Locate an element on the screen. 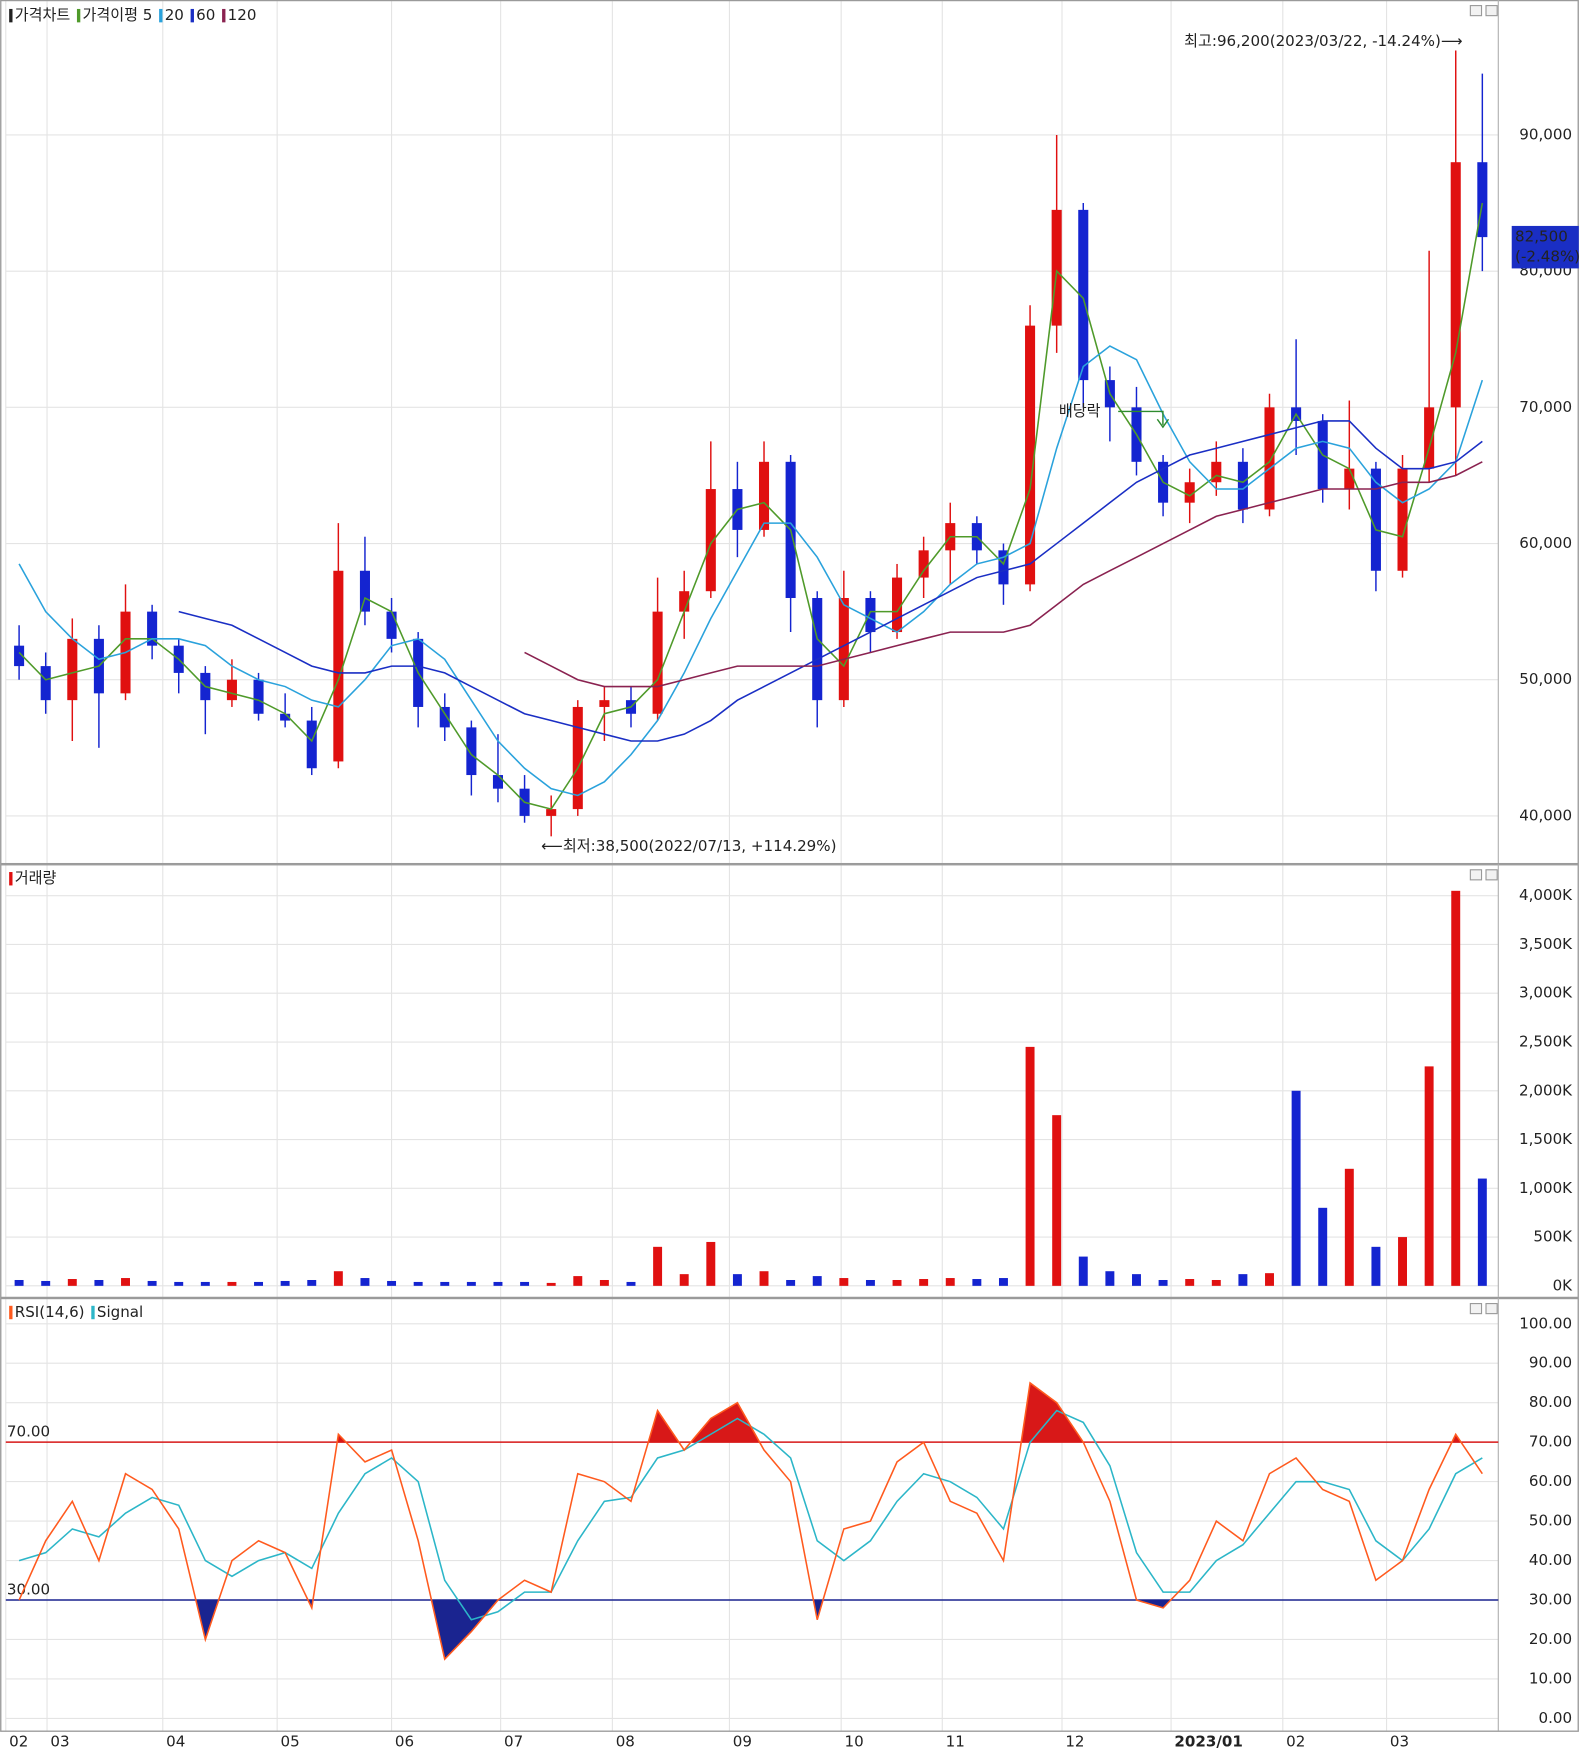 The height and width of the screenshot is (1753, 1579). y-tick-label: 4,000K is located at coordinates (1546, 895).